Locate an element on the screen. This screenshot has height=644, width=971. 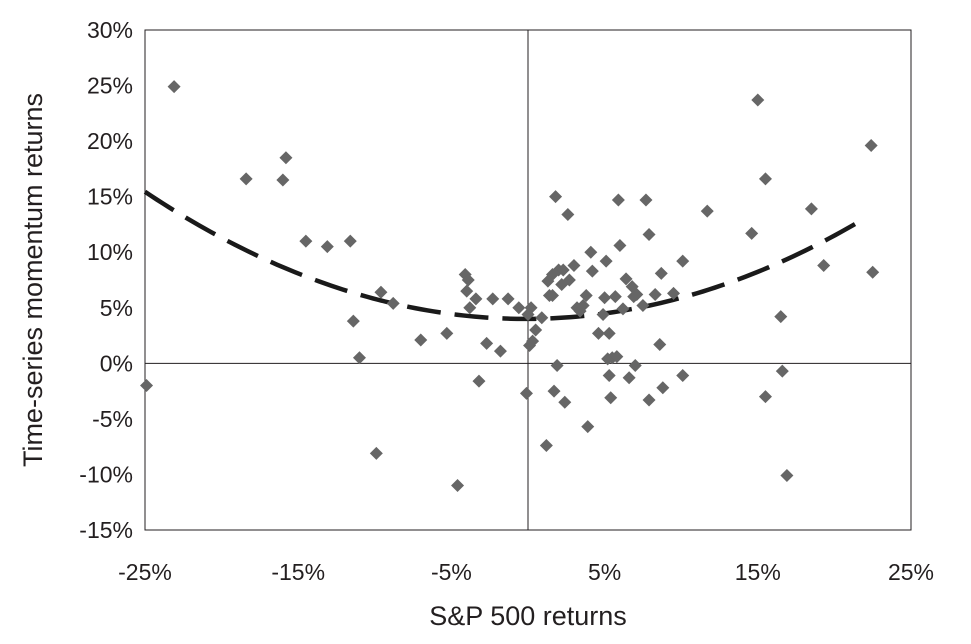
y-tick-label: -10% is located at coordinates (106, 474).